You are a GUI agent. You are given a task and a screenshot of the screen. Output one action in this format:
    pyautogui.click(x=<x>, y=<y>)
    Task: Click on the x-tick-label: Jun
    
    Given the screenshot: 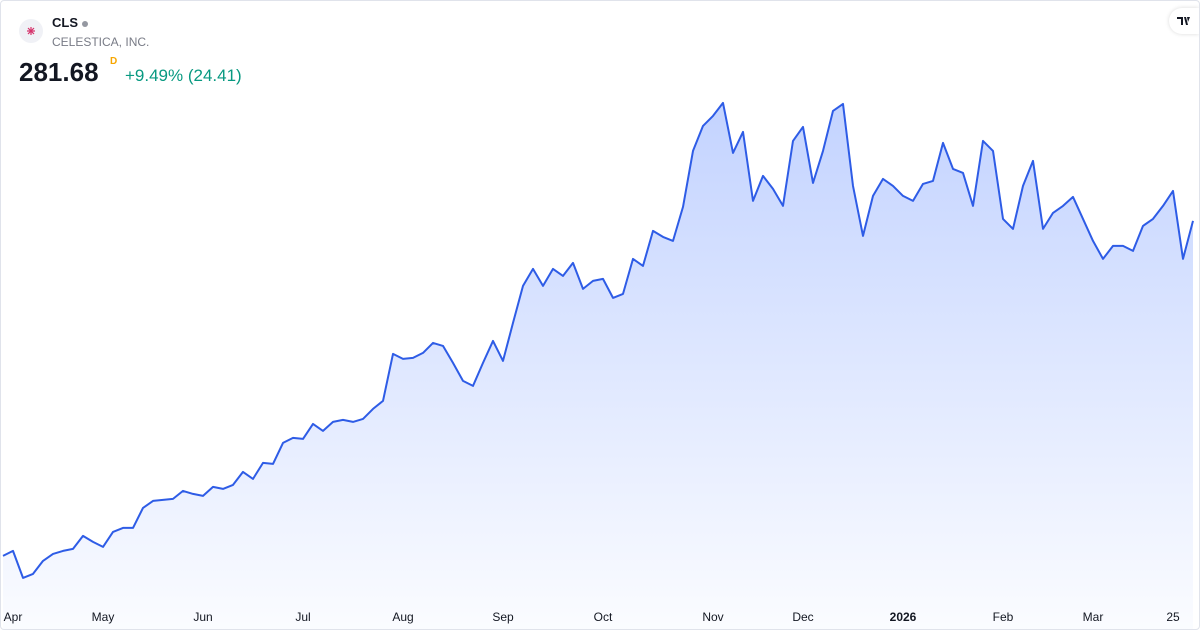 What is the action you would take?
    pyautogui.click(x=202, y=617)
    